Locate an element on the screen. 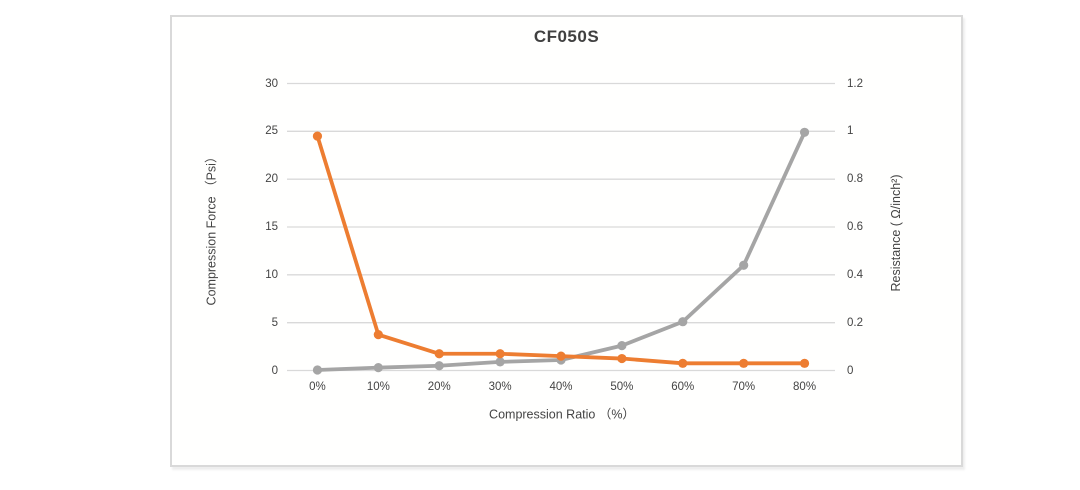 This screenshot has width=1080, height=490. x-tick-label: 20% is located at coordinates (439, 387).